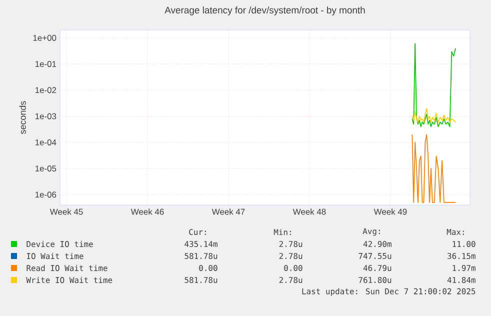  Describe the element at coordinates (45, 90) in the screenshot. I see `y-tick-label: 1e-02` at that location.